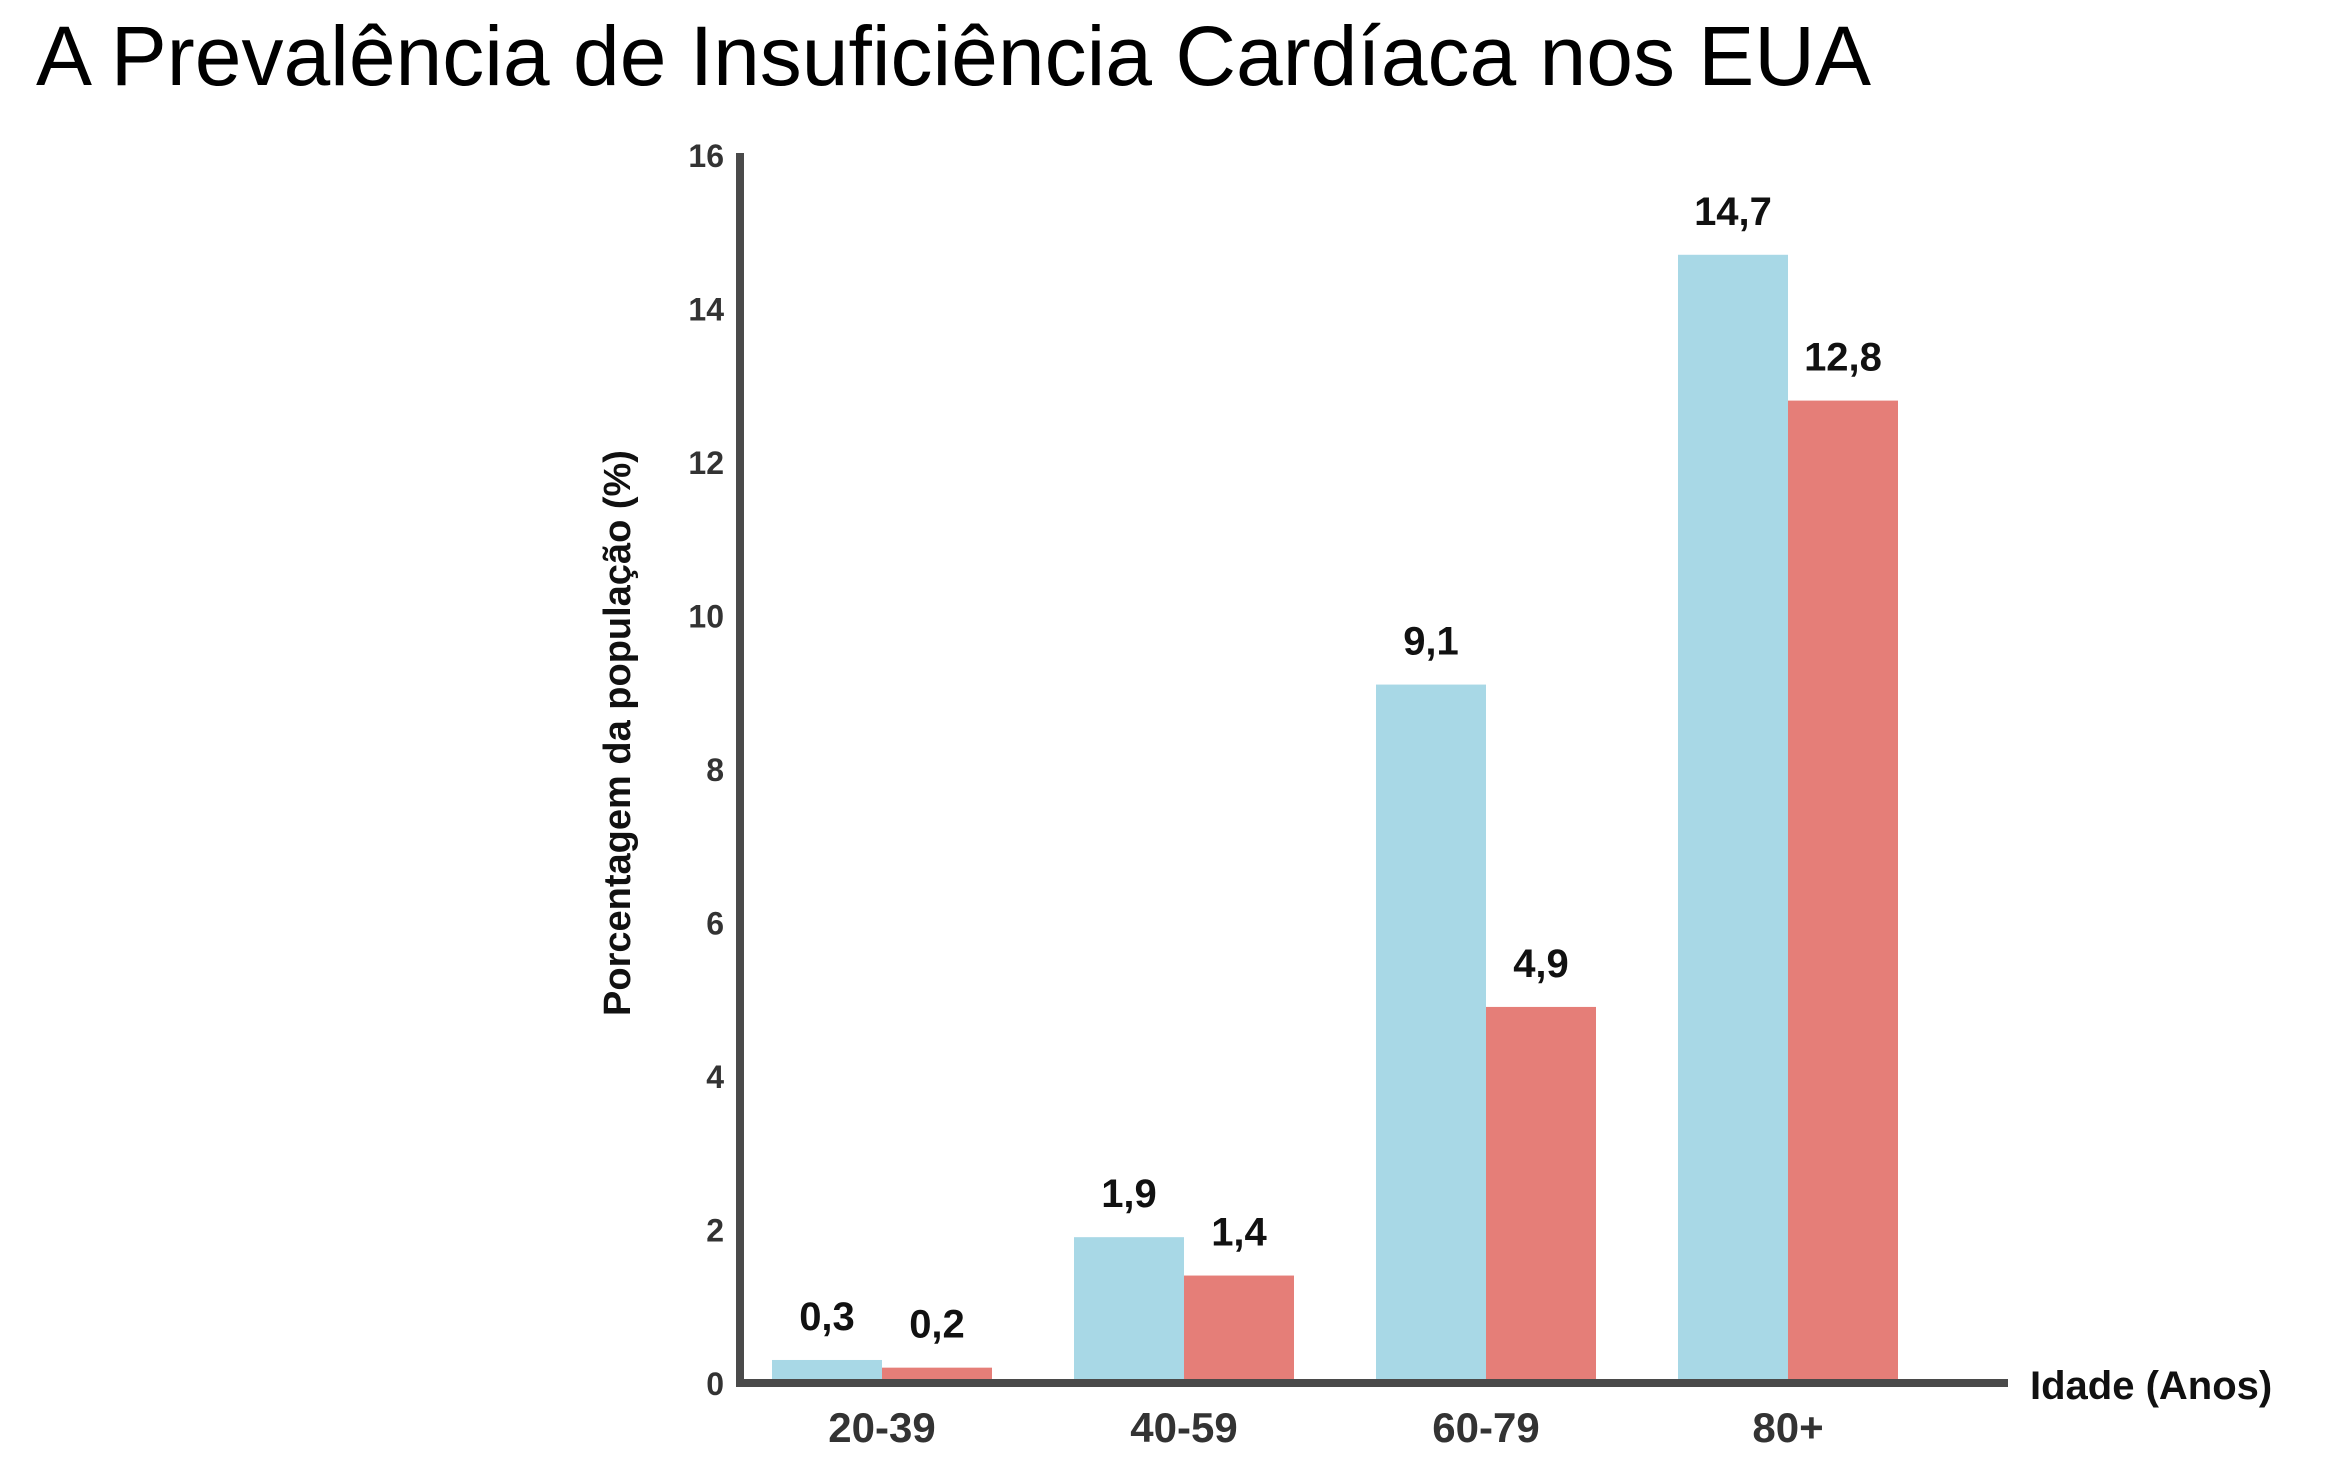  I want to click on value-label-80+-series-1: 14,7, so click(1733, 212).